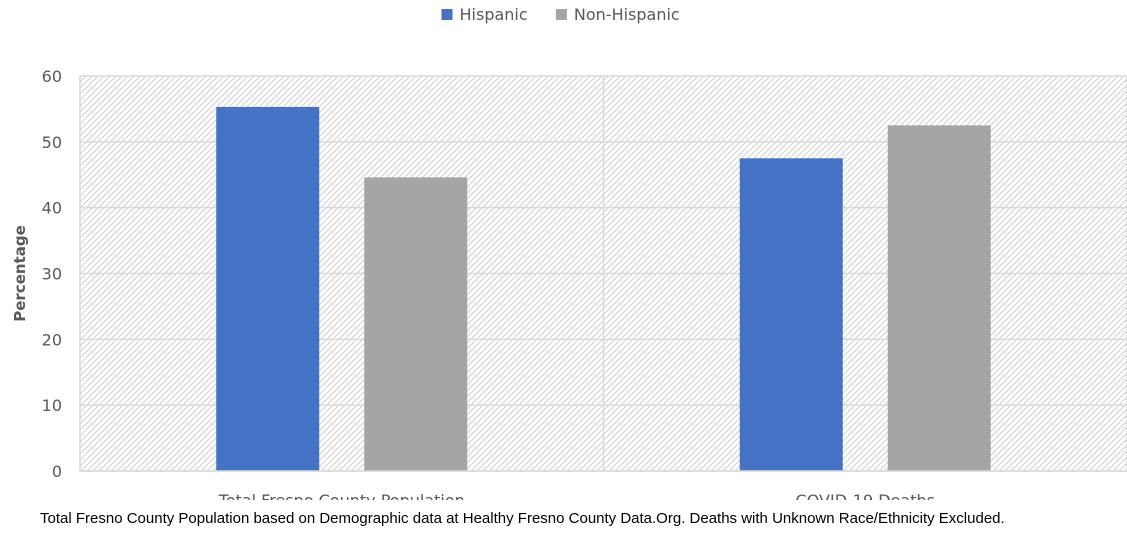 The image size is (1127, 552). I want to click on legend-swatch-hispanic, so click(447, 14).